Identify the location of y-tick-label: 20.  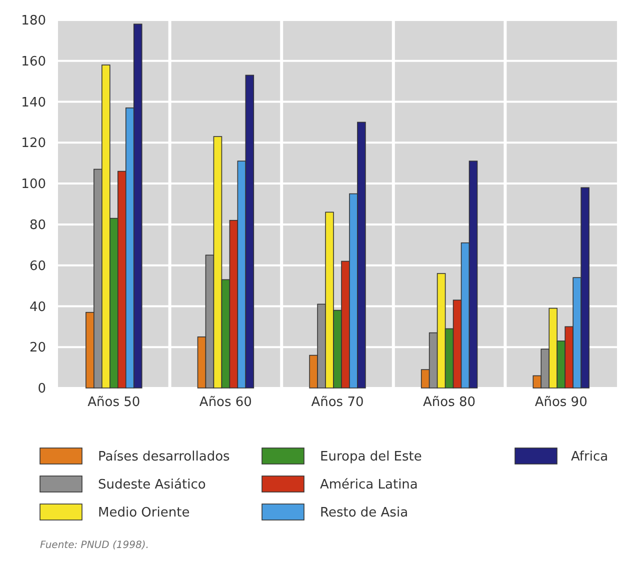
(37, 348).